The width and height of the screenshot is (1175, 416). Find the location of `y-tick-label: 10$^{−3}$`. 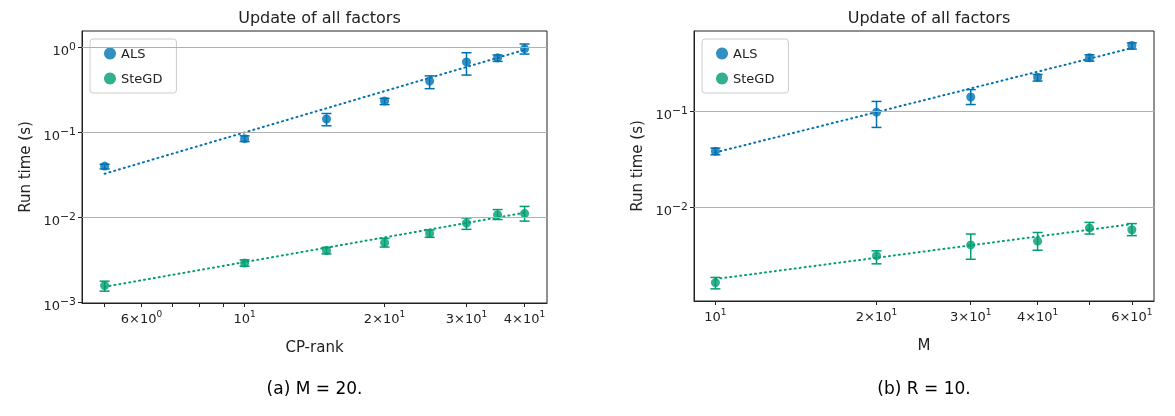

y-tick-label: 10$^{−3}$ is located at coordinates (59, 304).